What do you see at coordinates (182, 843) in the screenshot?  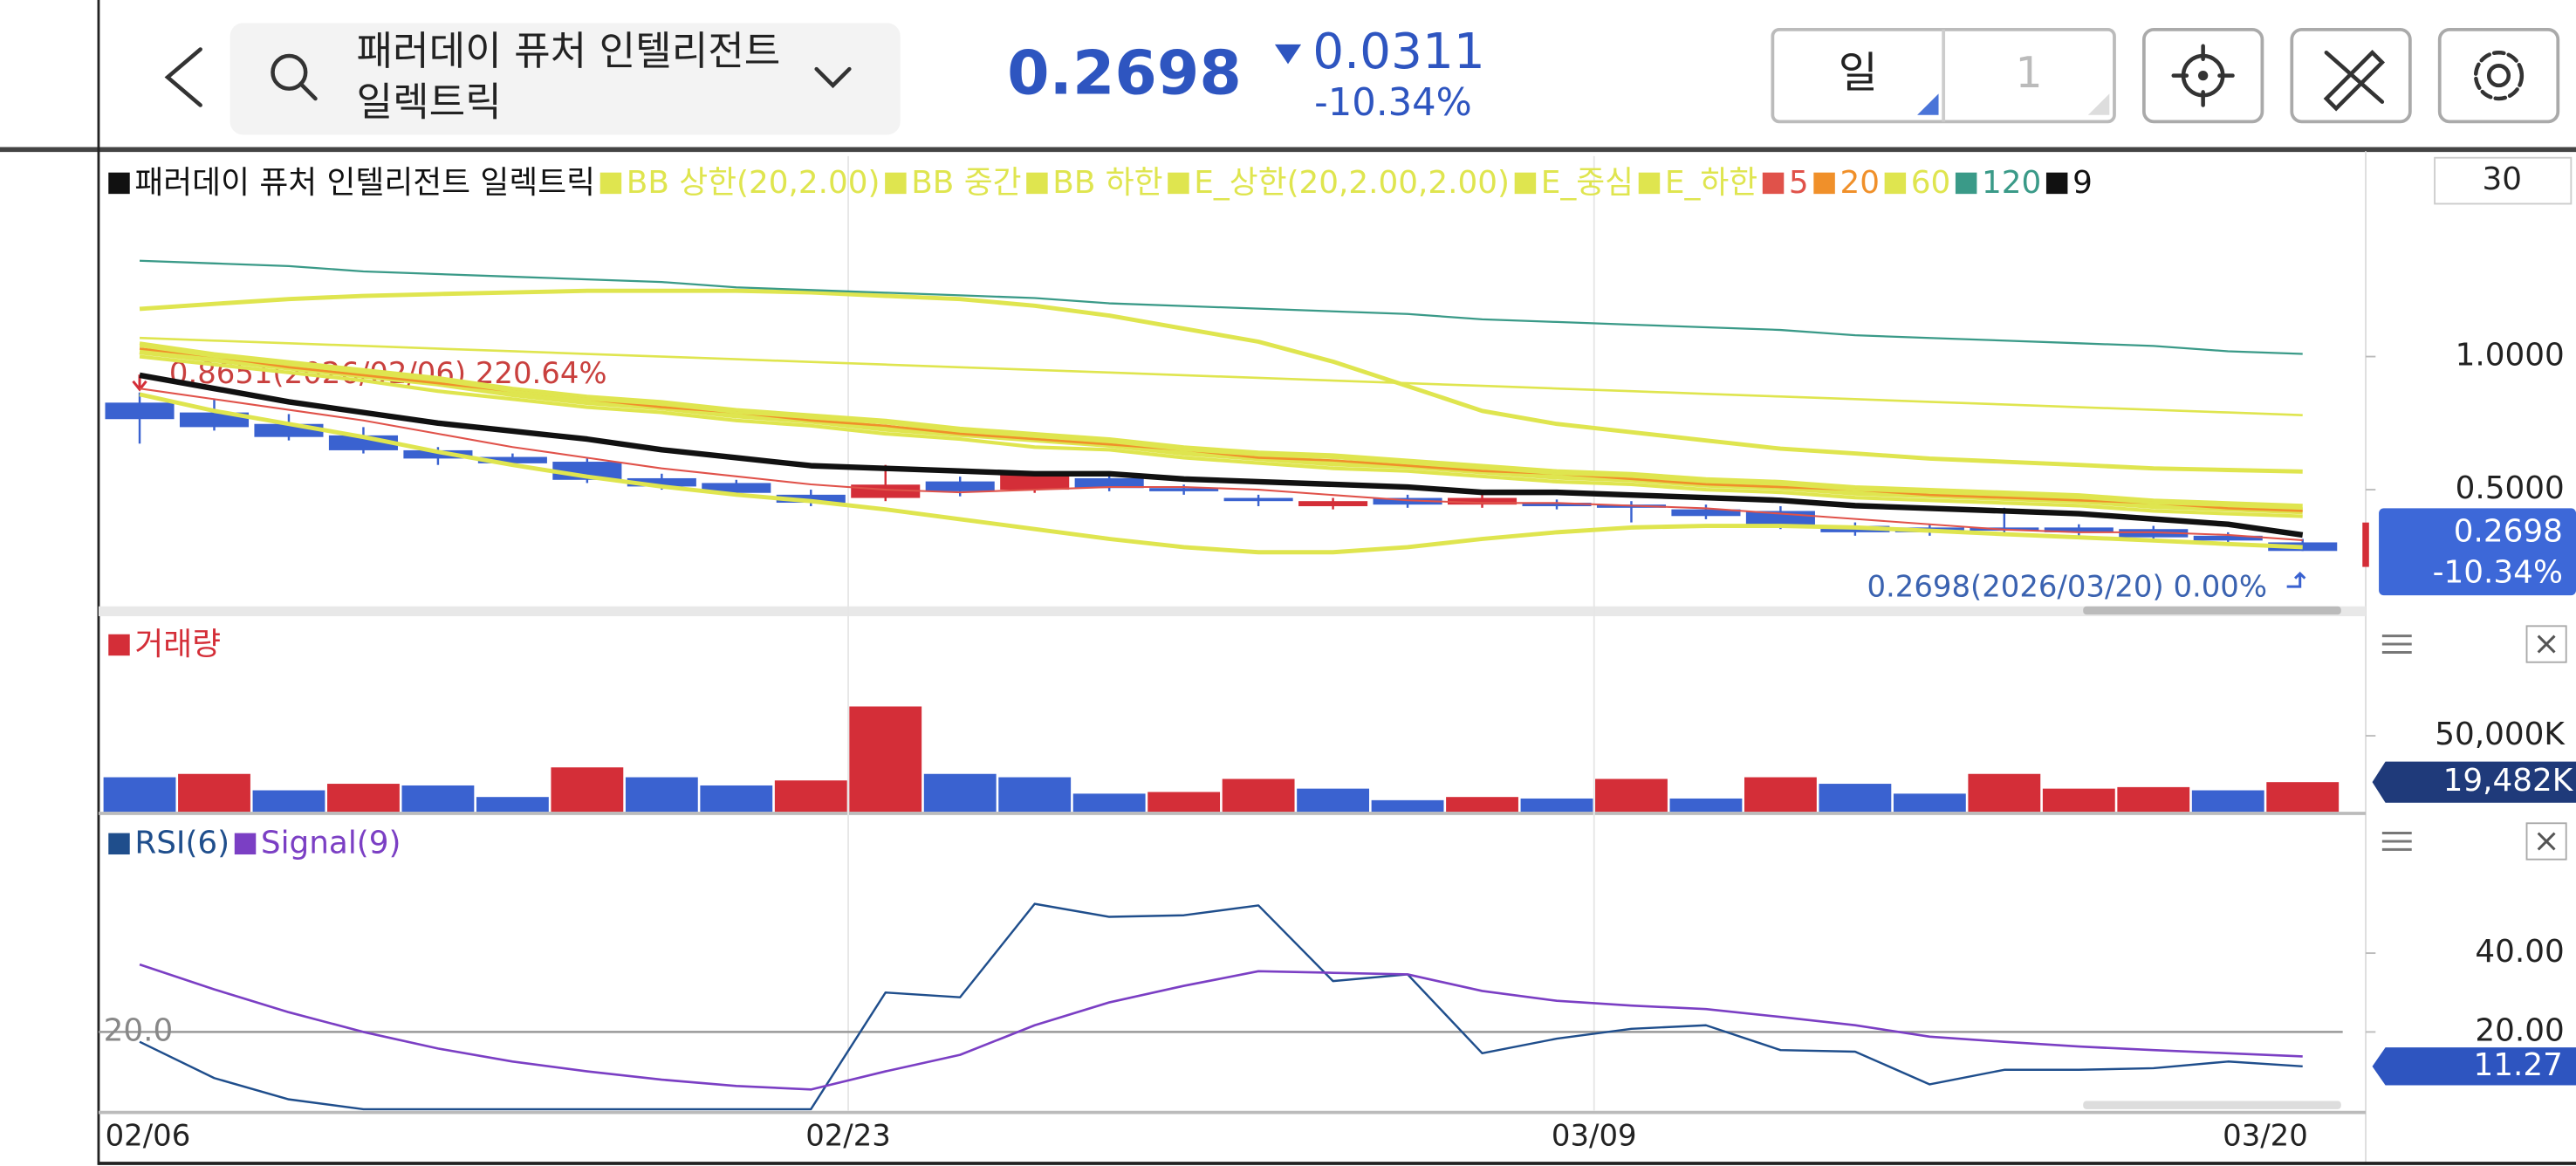 I see `legend-label: RSI(6)` at bounding box center [182, 843].